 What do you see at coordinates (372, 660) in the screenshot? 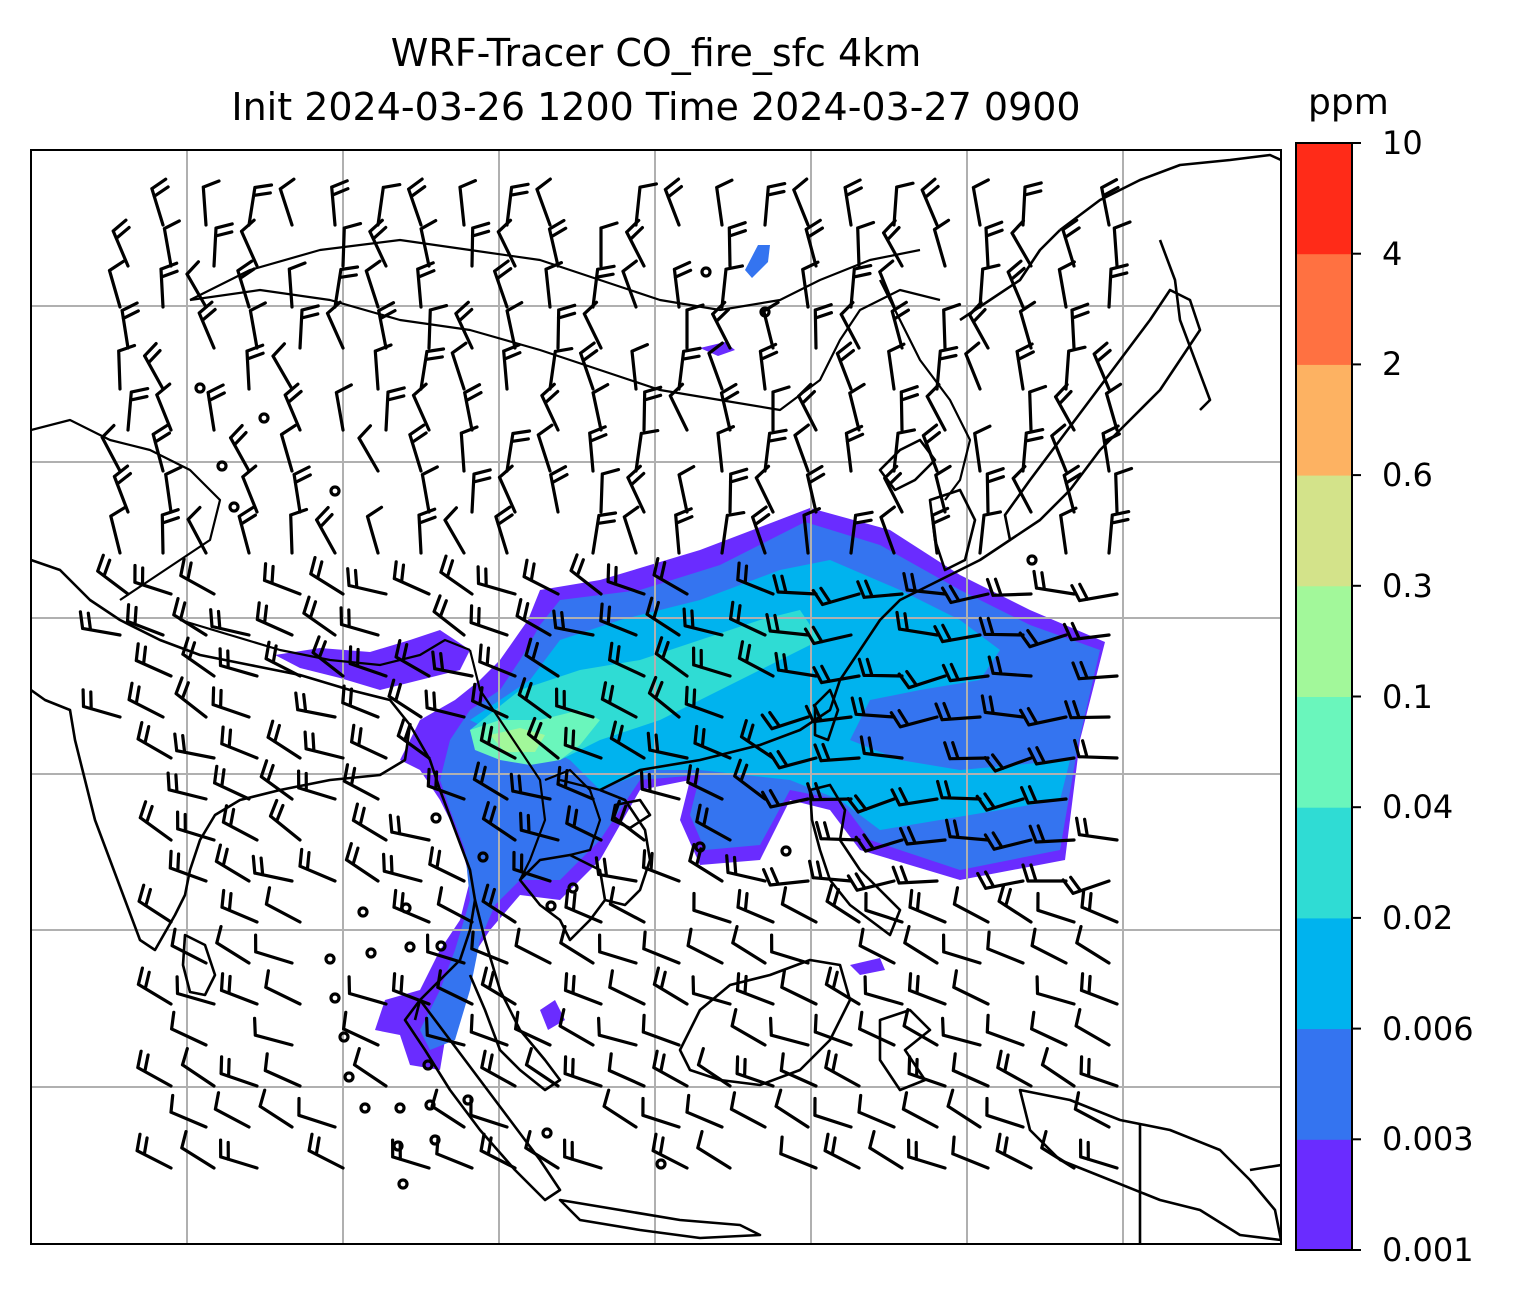
I see `plume-patch-himalaya` at bounding box center [372, 660].